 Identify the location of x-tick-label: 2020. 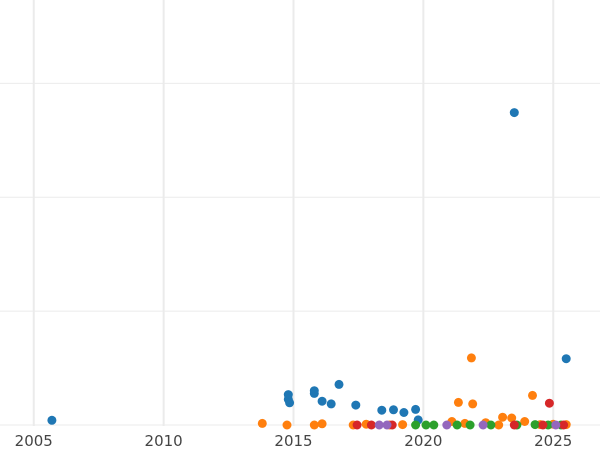
(423, 441).